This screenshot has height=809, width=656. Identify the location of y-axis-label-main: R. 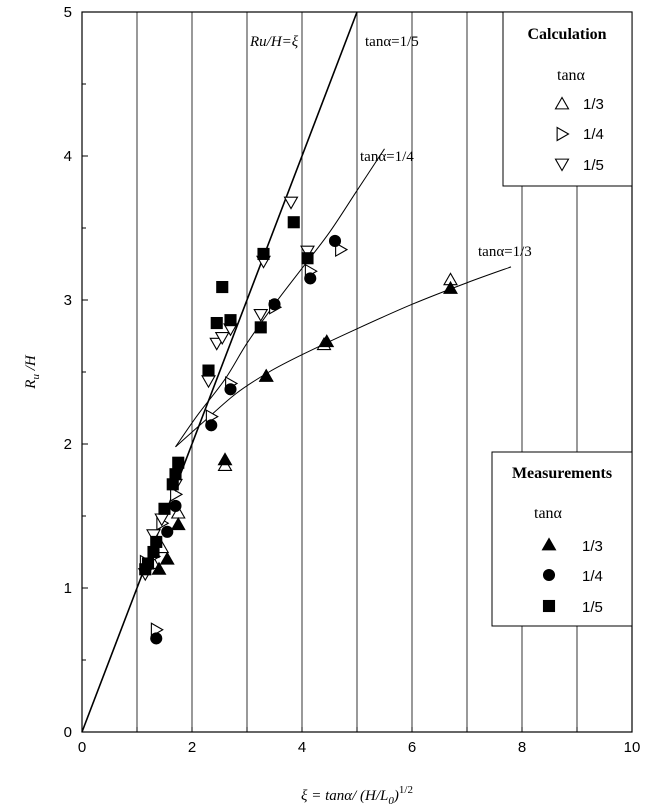
(31, 385).